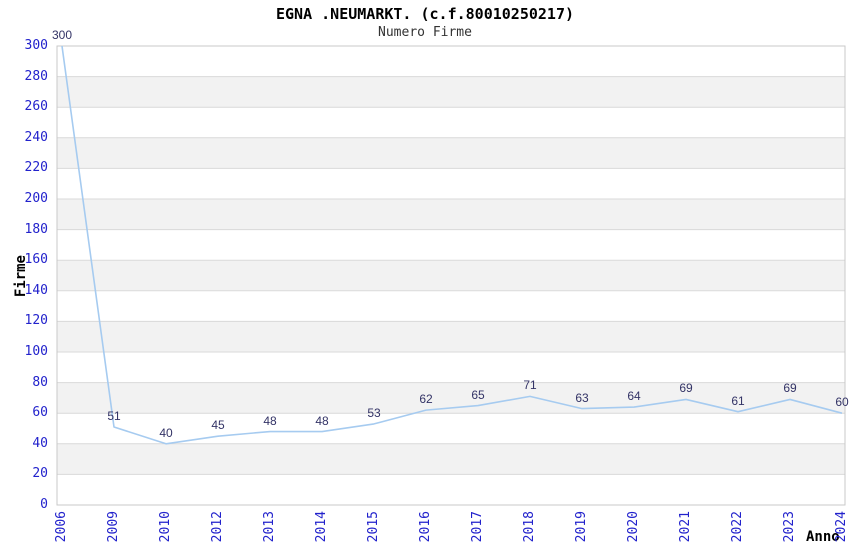  Describe the element at coordinates (36, 137) in the screenshot. I see `y-tick-label: 240` at that location.